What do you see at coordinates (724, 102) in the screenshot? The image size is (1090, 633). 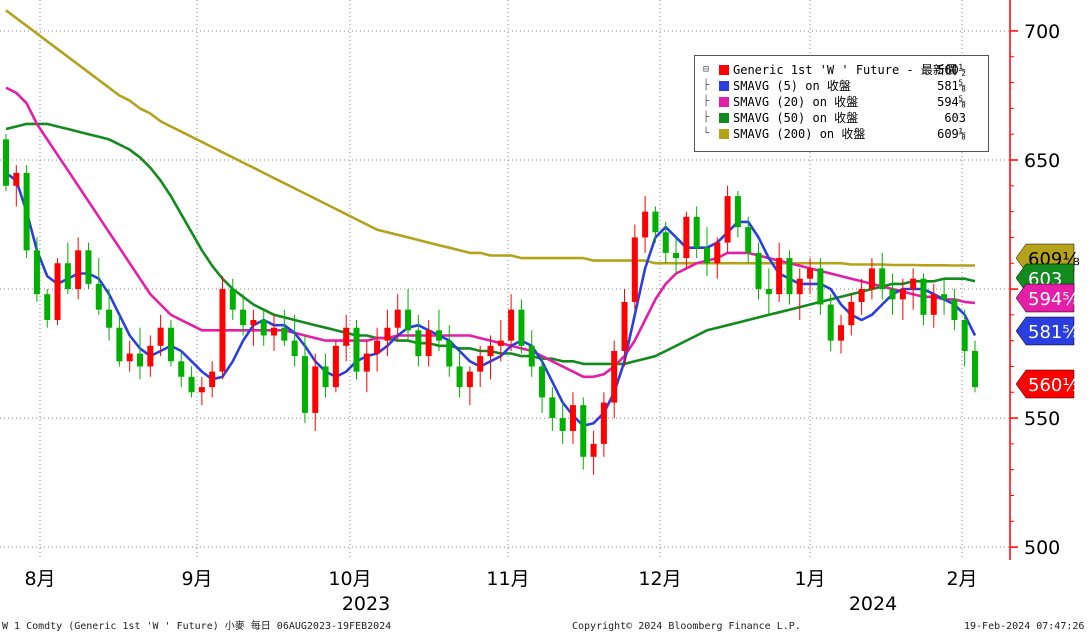 I see `legend-swatch` at bounding box center [724, 102].